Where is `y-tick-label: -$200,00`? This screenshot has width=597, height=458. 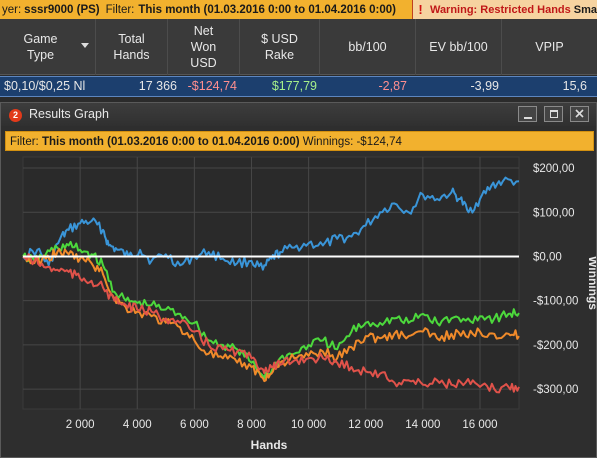
y-tick-label: -$200,00 is located at coordinates (555, 346).